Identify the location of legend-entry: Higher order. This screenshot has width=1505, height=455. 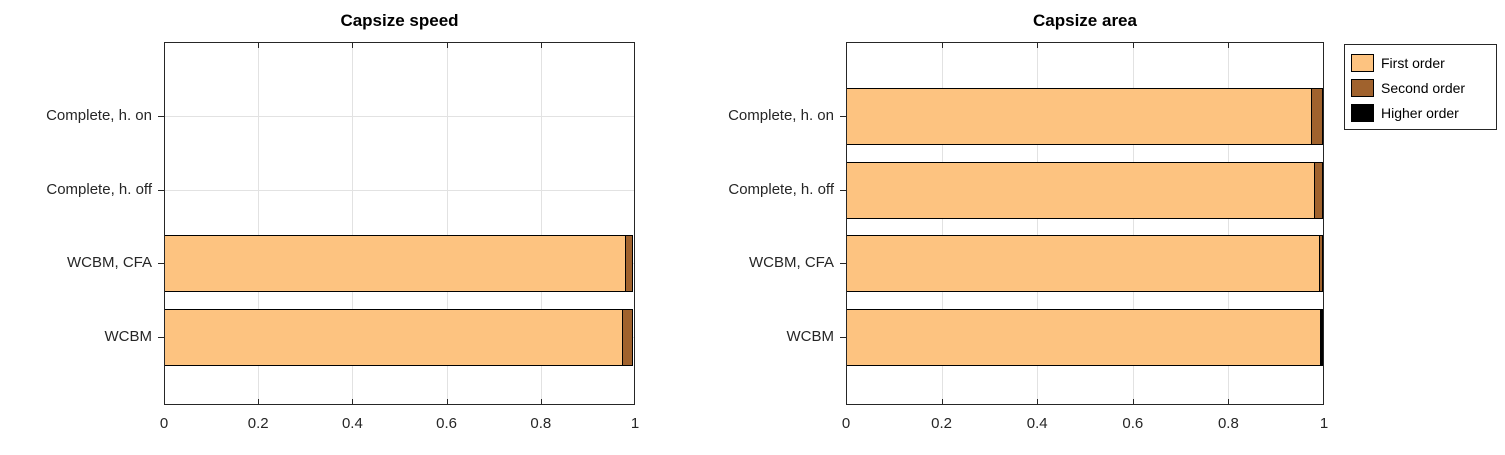
(1420, 112).